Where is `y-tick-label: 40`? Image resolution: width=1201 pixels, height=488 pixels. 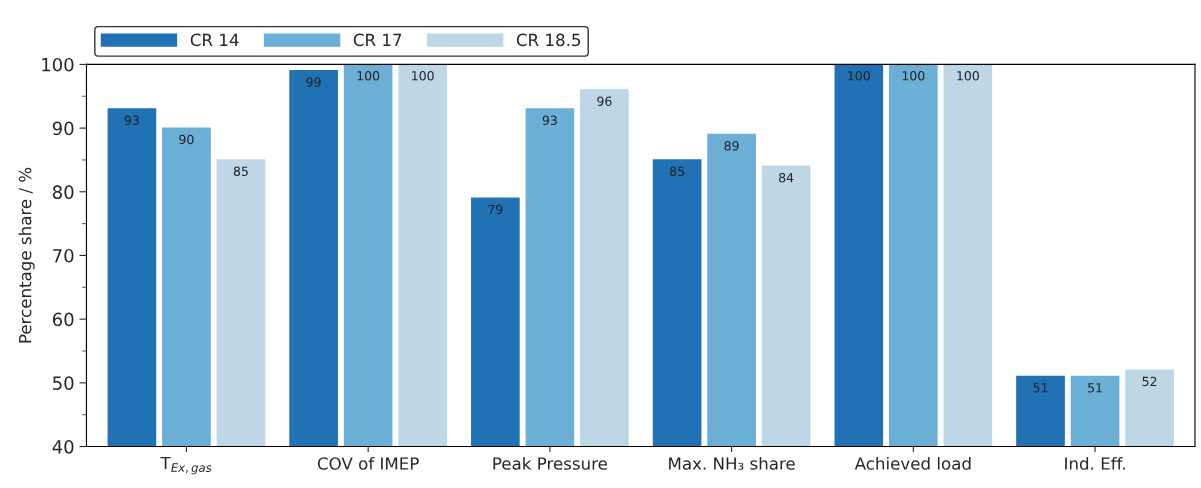
y-tick-label: 40 is located at coordinates (63, 446).